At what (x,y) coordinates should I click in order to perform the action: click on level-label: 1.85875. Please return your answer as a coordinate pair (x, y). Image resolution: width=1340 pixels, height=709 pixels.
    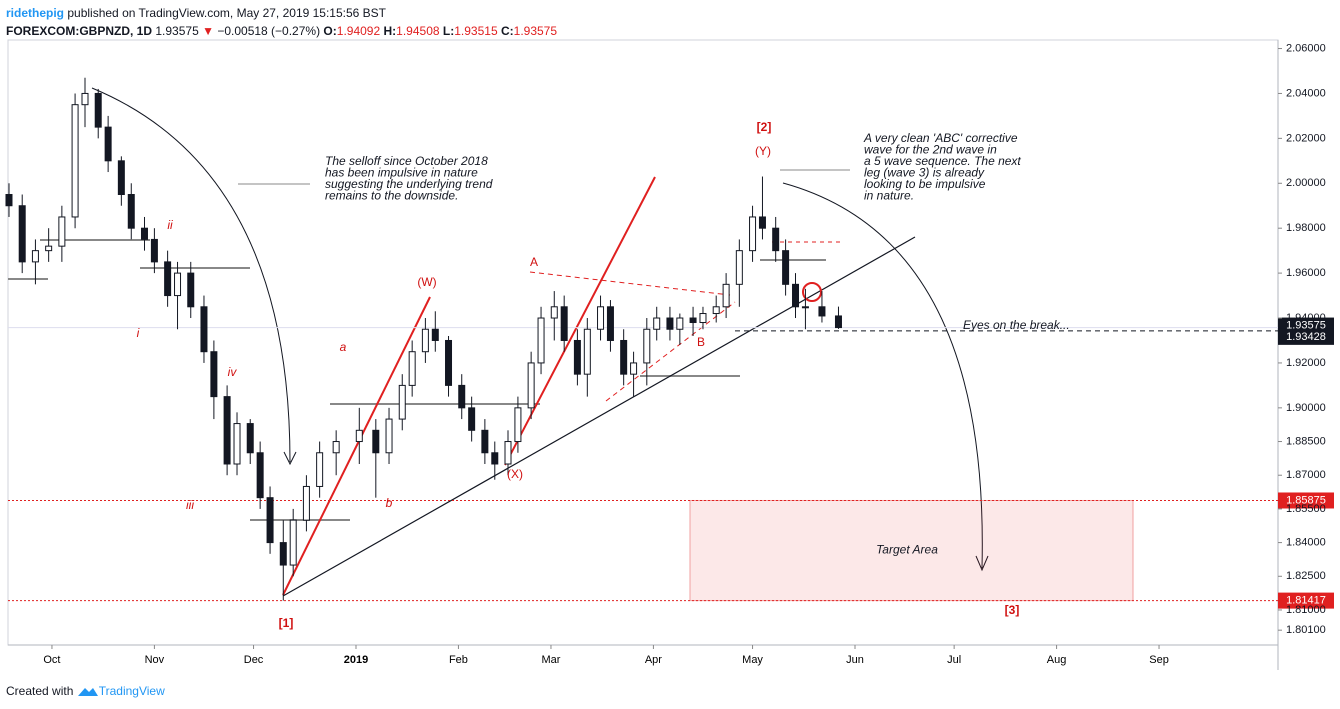
    Looking at the image, I should click on (1306, 500).